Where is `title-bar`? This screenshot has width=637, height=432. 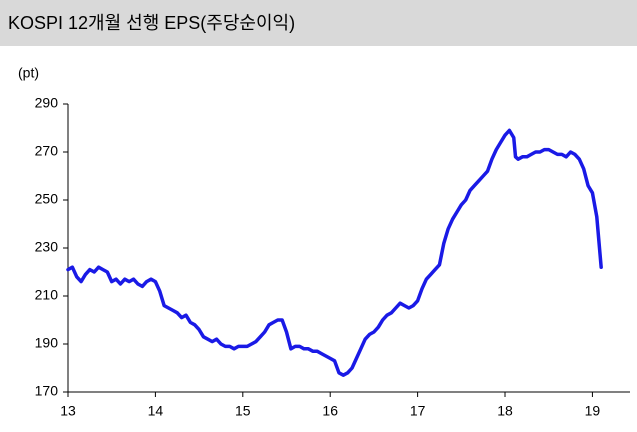 title-bar is located at coordinates (318, 23).